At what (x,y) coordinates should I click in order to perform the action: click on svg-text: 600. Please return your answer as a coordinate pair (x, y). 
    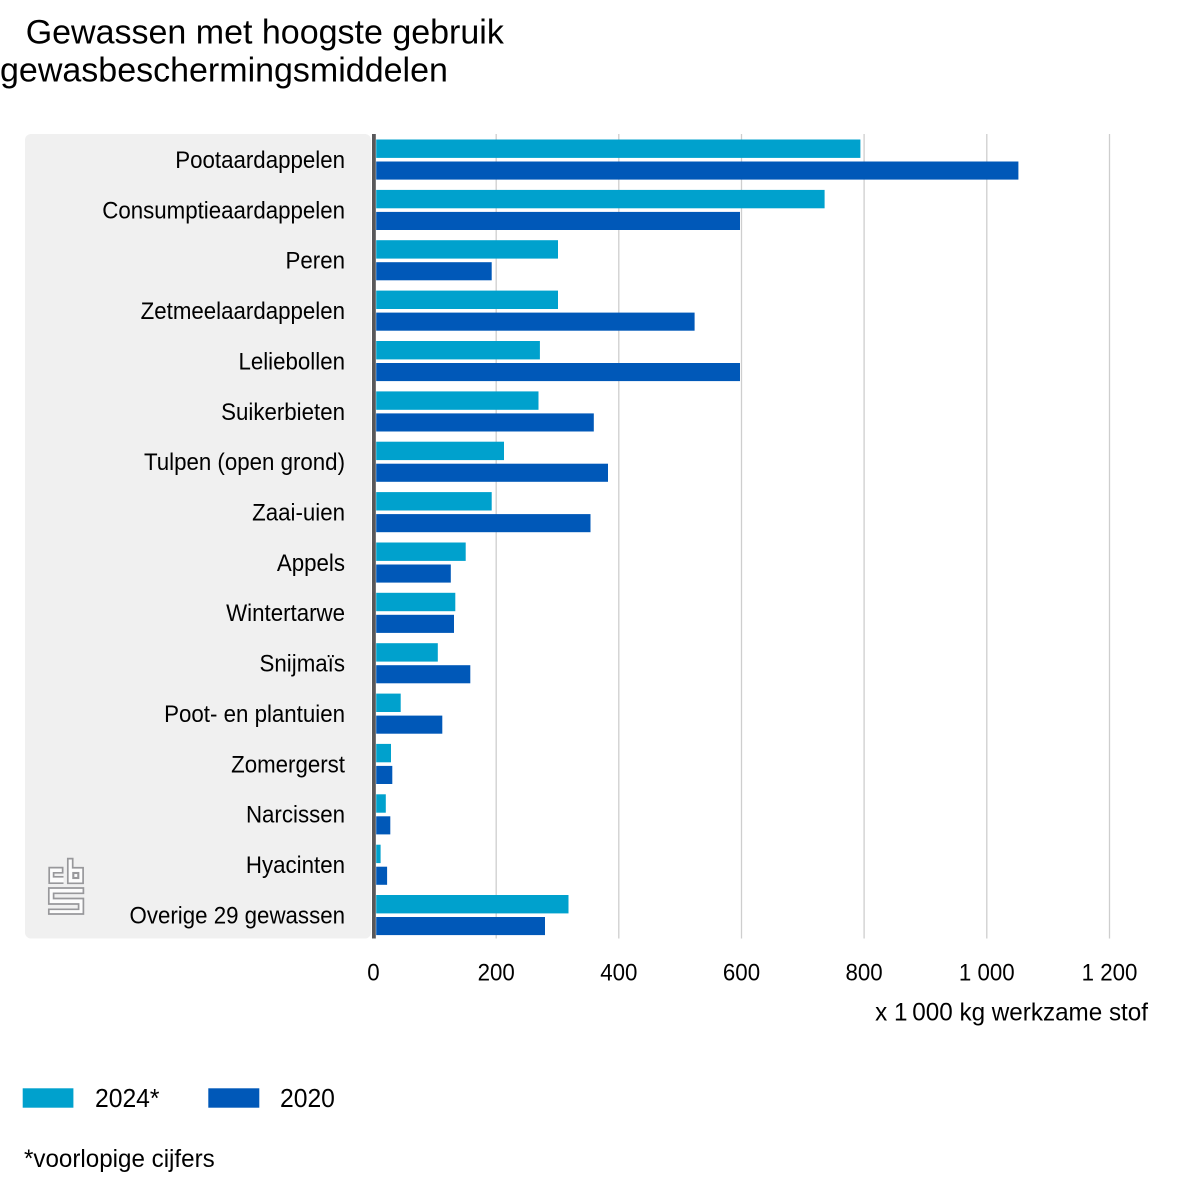
    Looking at the image, I should click on (741, 971).